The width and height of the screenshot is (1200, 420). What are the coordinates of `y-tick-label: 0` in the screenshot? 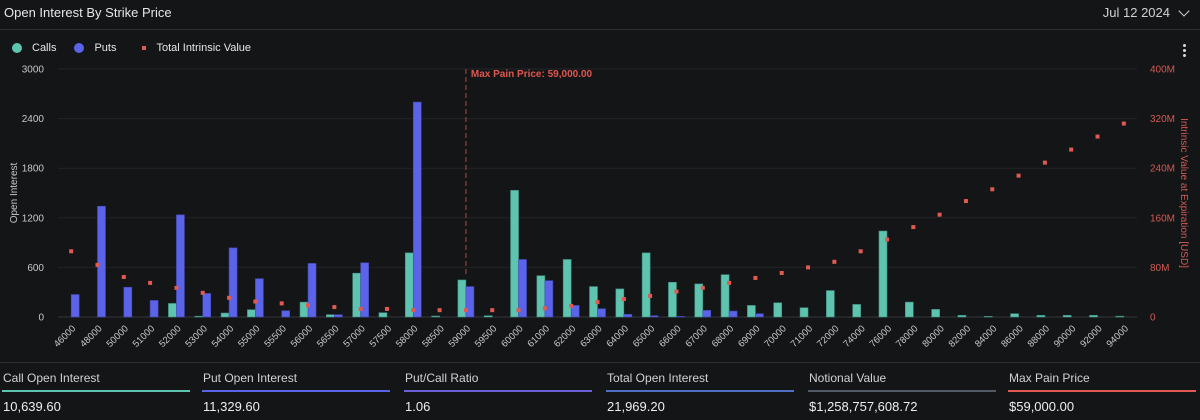 It's located at (41, 318).